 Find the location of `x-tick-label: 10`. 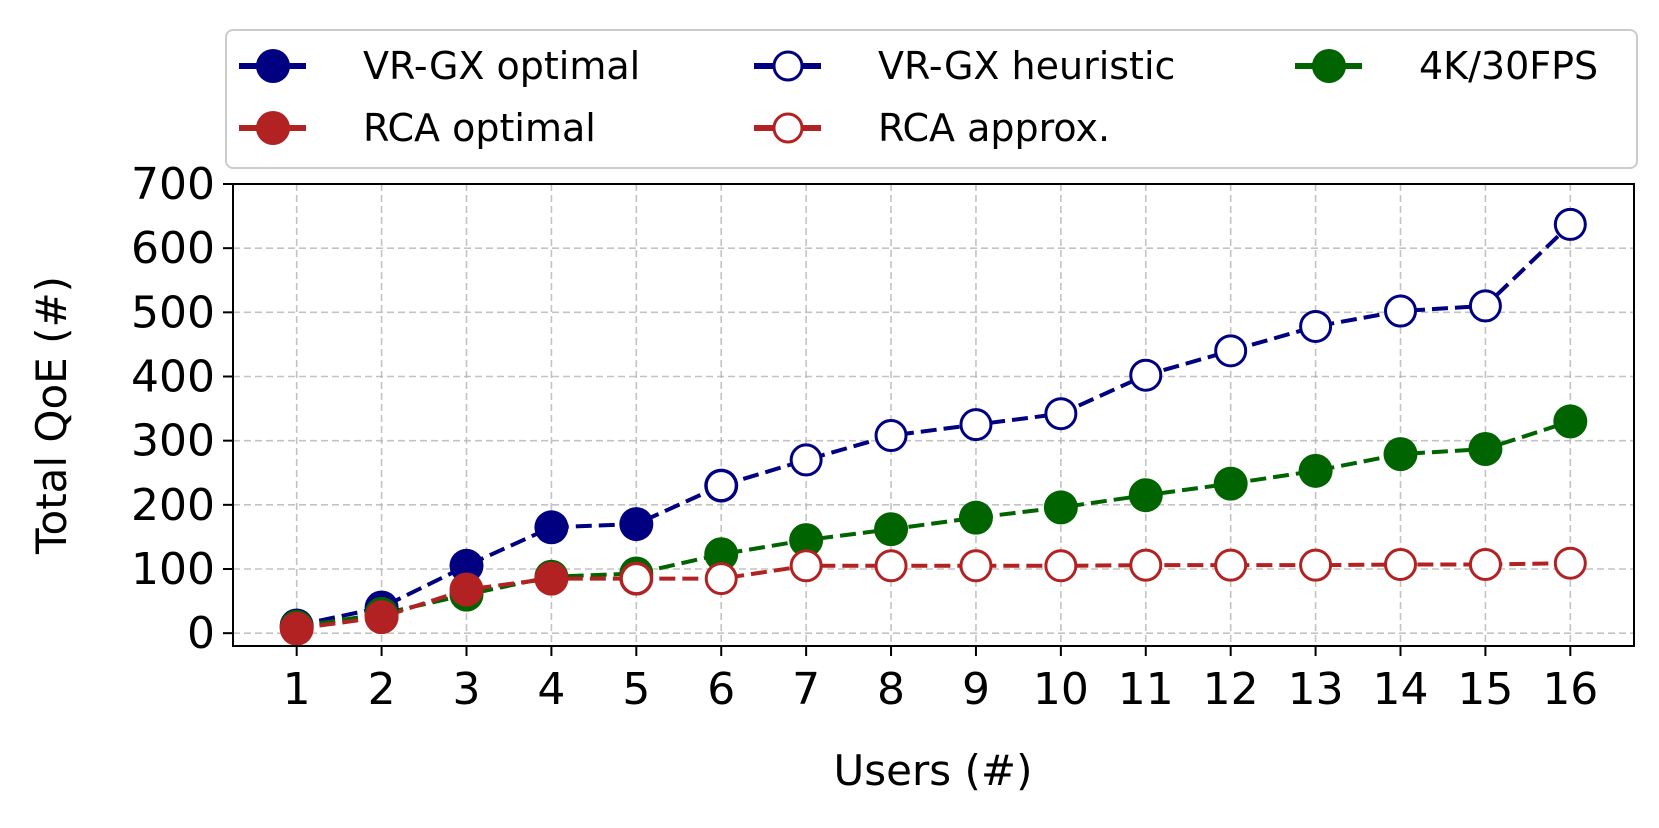

x-tick-label: 10 is located at coordinates (1061, 689).